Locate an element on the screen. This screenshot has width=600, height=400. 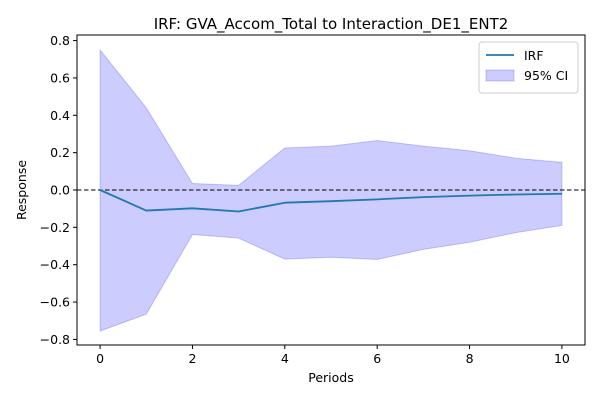
x-tick-label: 0 is located at coordinates (100, 358).